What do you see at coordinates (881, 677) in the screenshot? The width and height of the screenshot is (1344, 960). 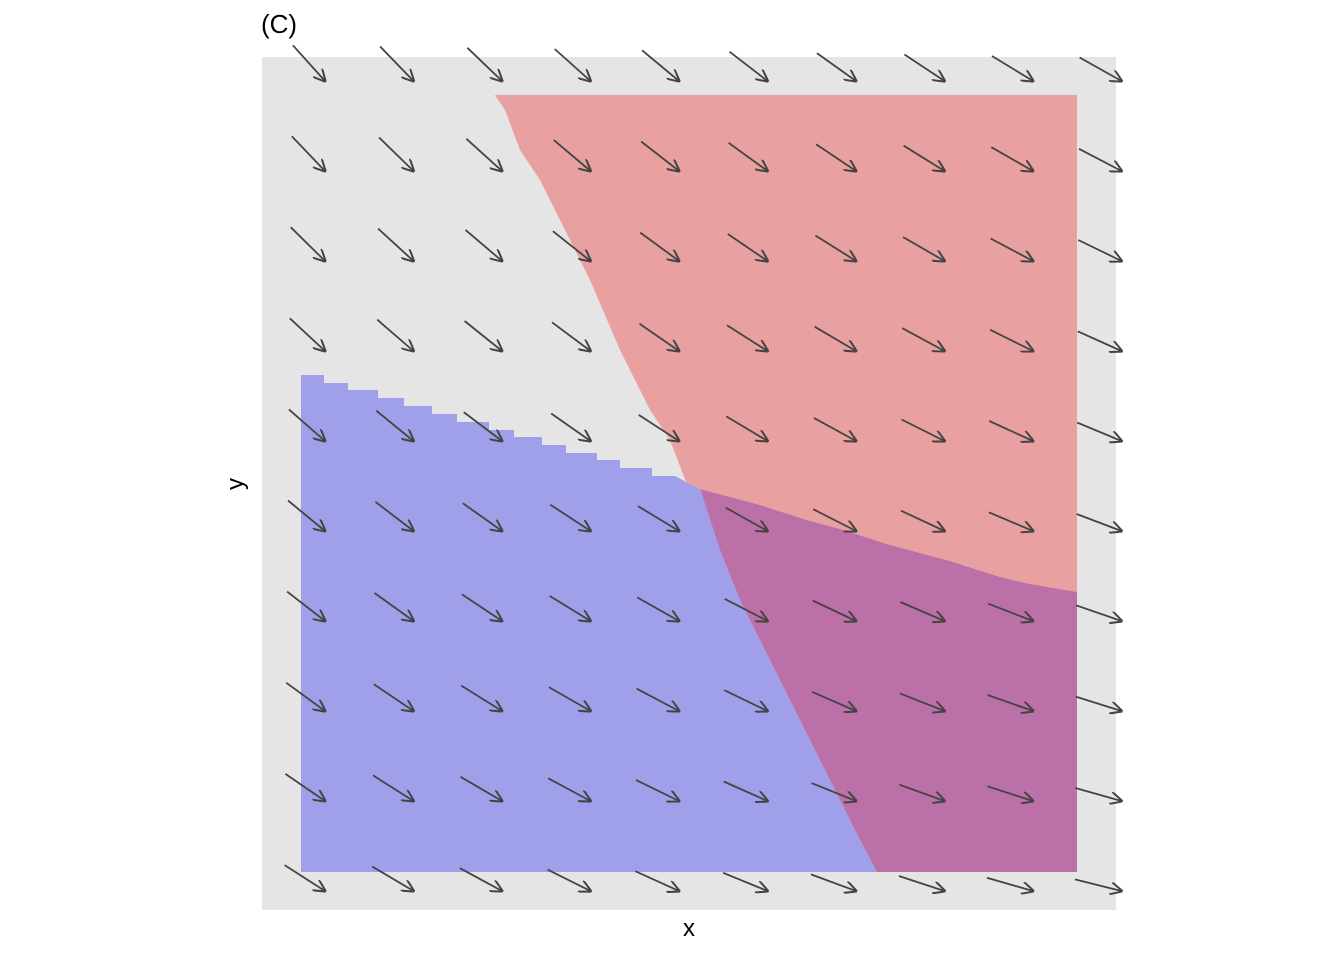 I see `region-overlap` at bounding box center [881, 677].